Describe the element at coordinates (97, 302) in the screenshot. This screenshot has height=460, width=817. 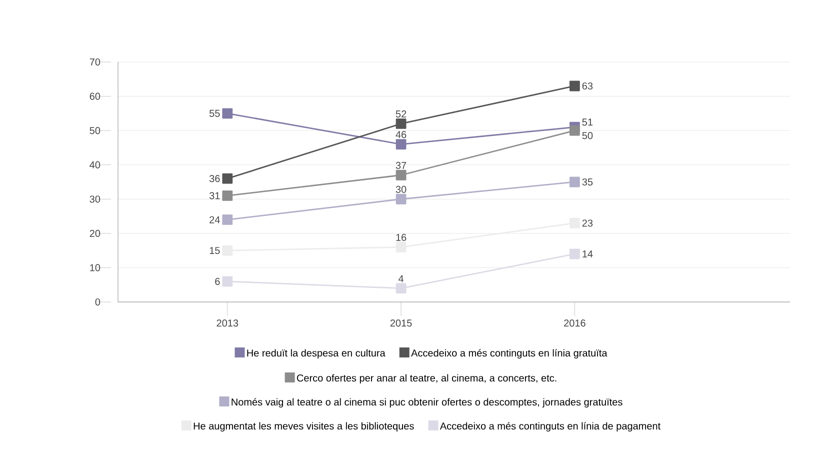
I see `y-tick-label: 0` at that location.